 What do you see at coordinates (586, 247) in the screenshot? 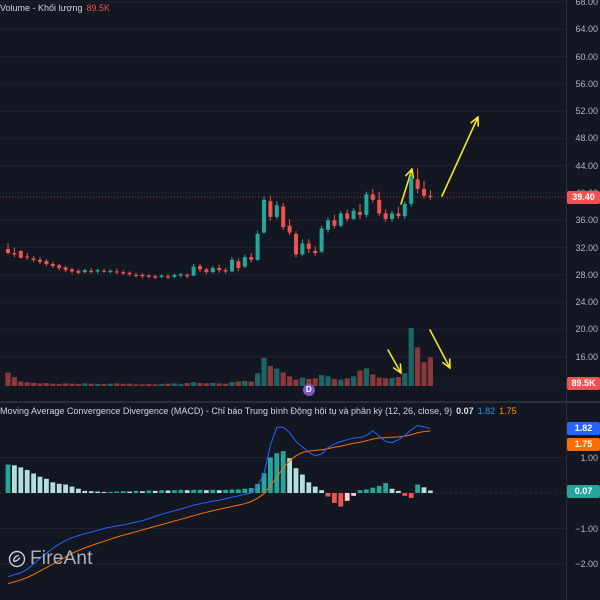
I see `price-axis-tick: 32.00` at bounding box center [586, 247].